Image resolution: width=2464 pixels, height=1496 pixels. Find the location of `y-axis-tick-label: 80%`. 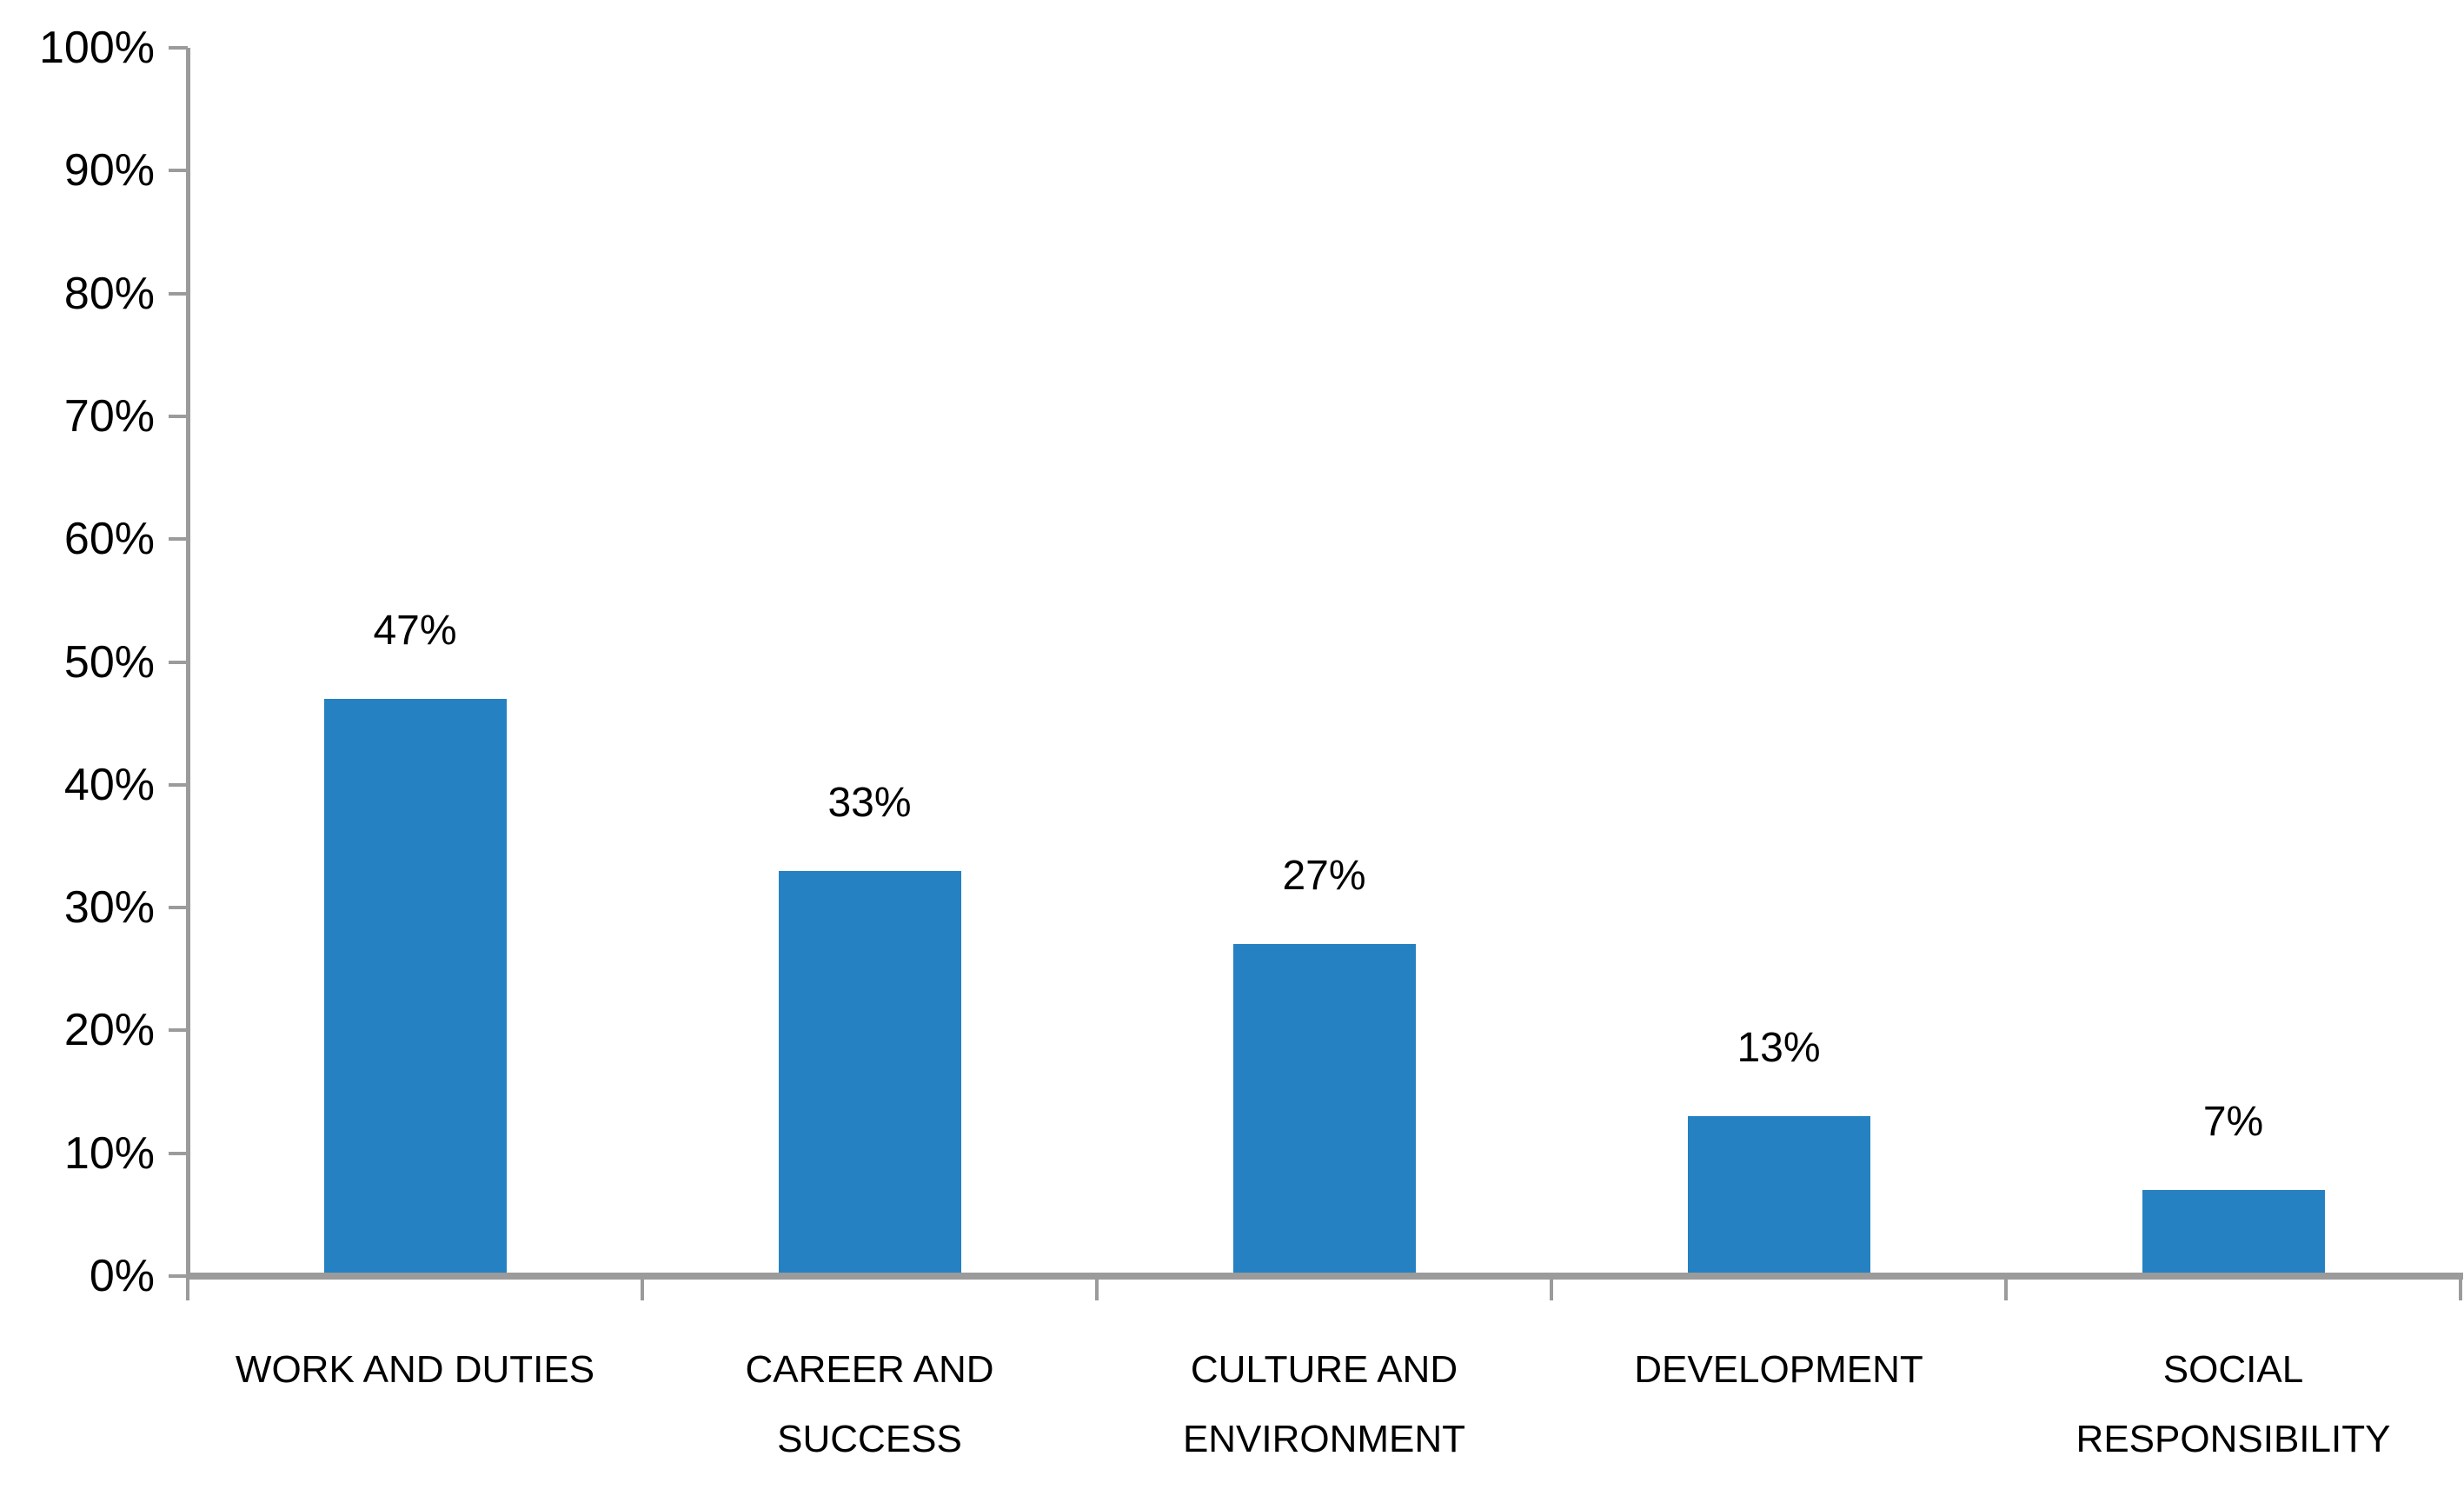

y-axis-tick-label: 80% is located at coordinates (109, 293).